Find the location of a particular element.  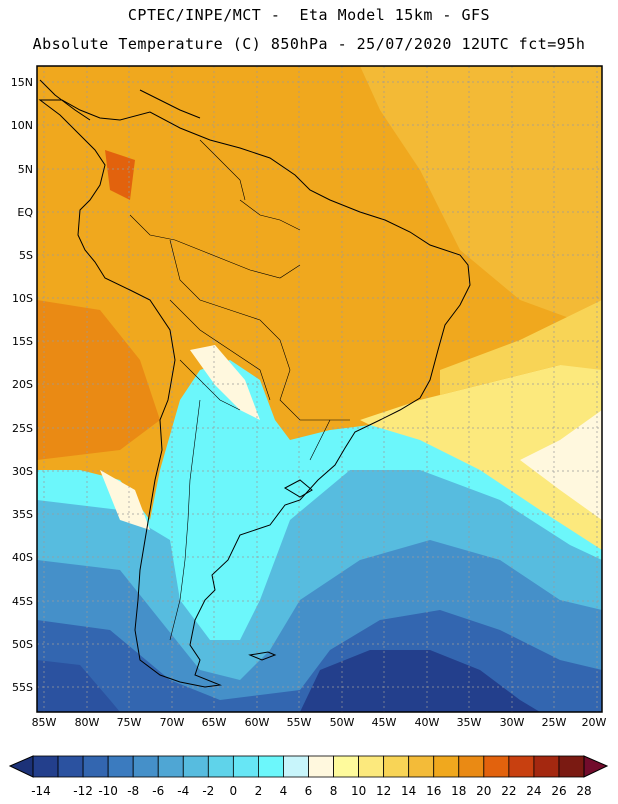

colorbar-label: -10 is located at coordinates (108, 791).